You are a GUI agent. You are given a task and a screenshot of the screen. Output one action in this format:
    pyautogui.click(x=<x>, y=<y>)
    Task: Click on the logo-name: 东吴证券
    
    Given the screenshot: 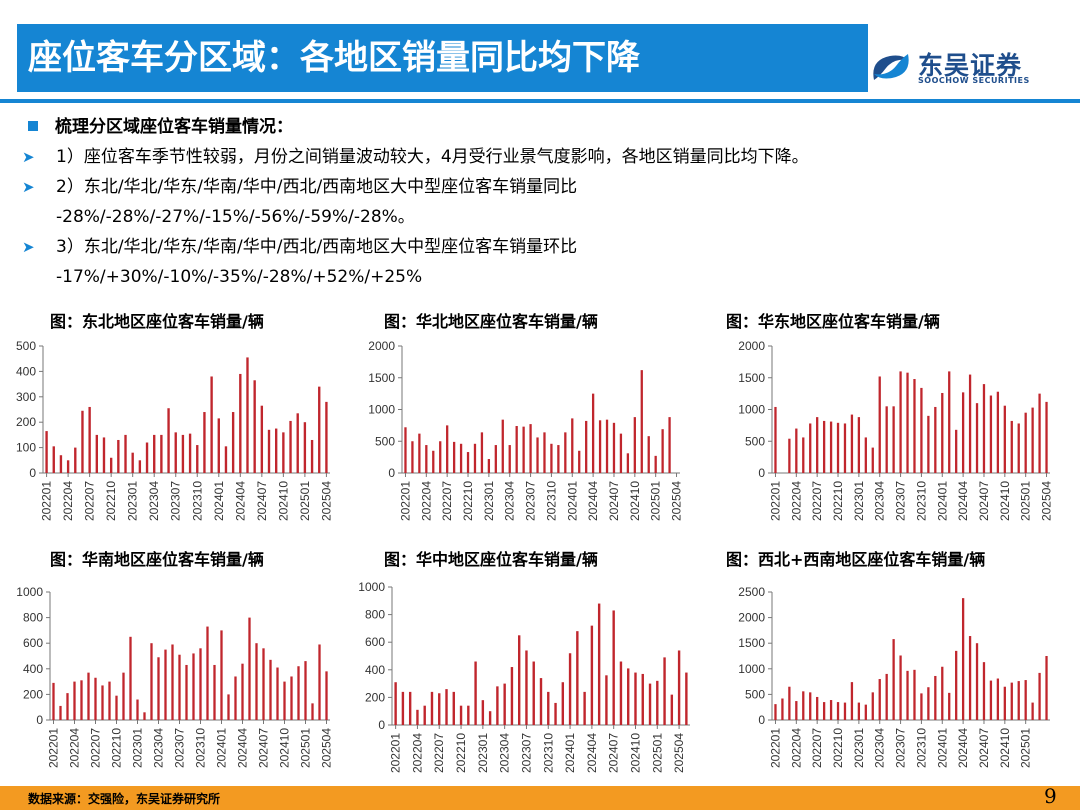 What is the action you would take?
    pyautogui.click(x=970, y=65)
    